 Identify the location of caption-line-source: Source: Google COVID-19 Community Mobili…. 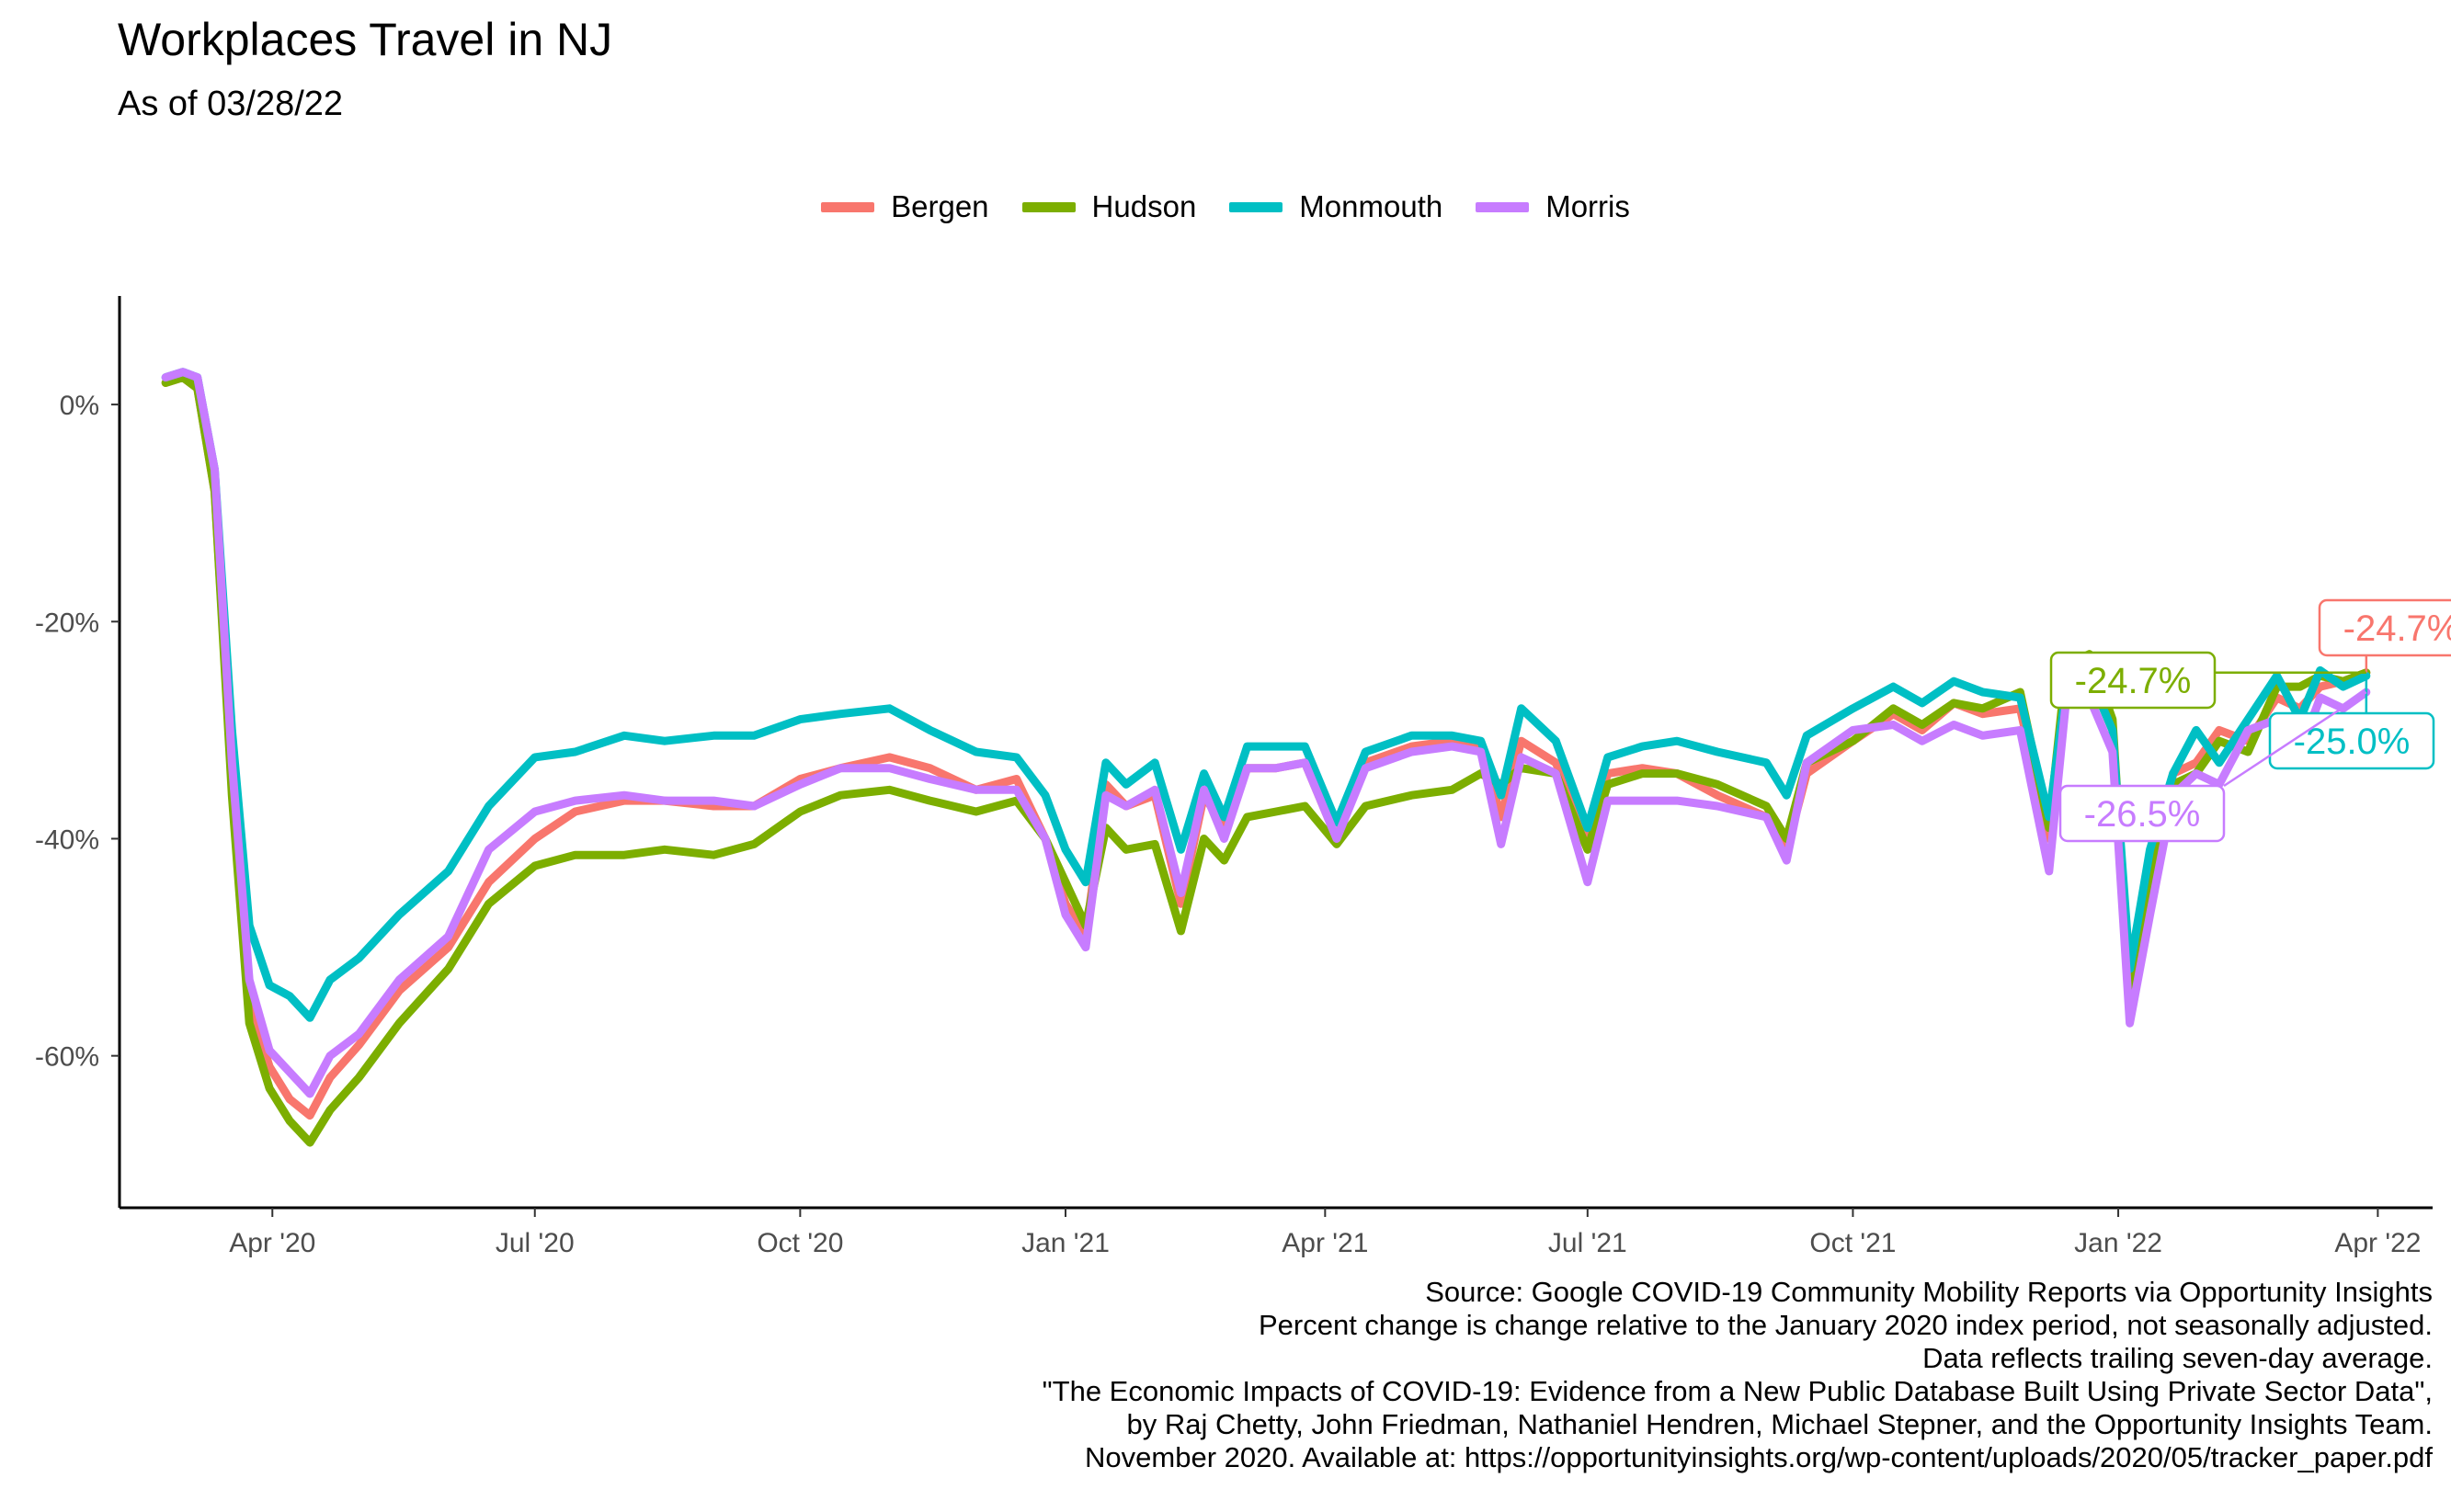
(1929, 1292).